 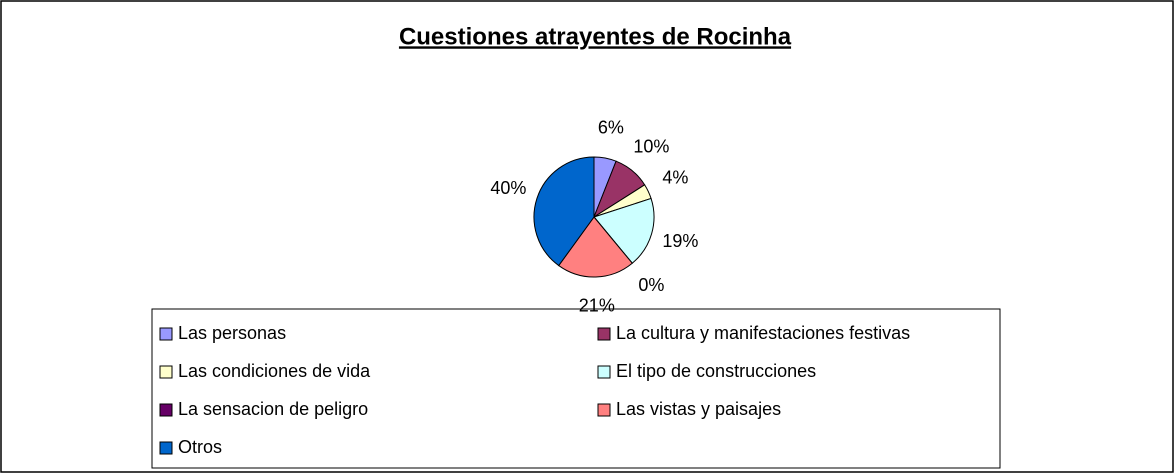 What do you see at coordinates (716, 371) in the screenshot?
I see `legend-label: El tipo de construcciones` at bounding box center [716, 371].